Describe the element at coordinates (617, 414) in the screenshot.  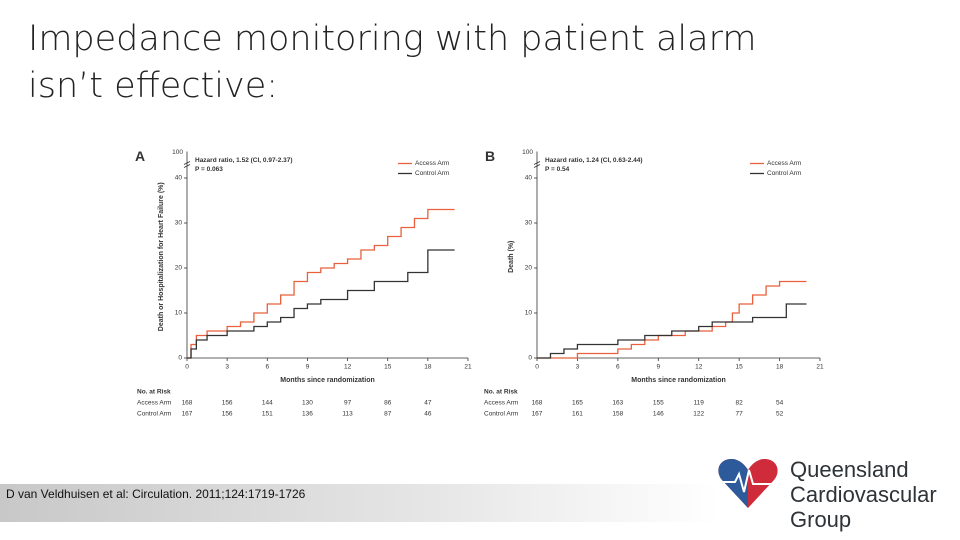
I see `at-risk-count: 158` at that location.